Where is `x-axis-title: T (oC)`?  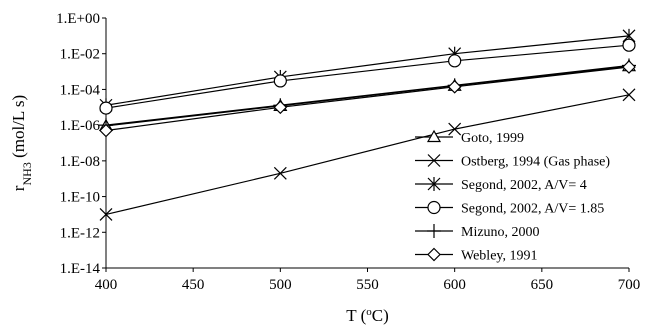 x-axis-title: T (oC) is located at coordinates (367, 315).